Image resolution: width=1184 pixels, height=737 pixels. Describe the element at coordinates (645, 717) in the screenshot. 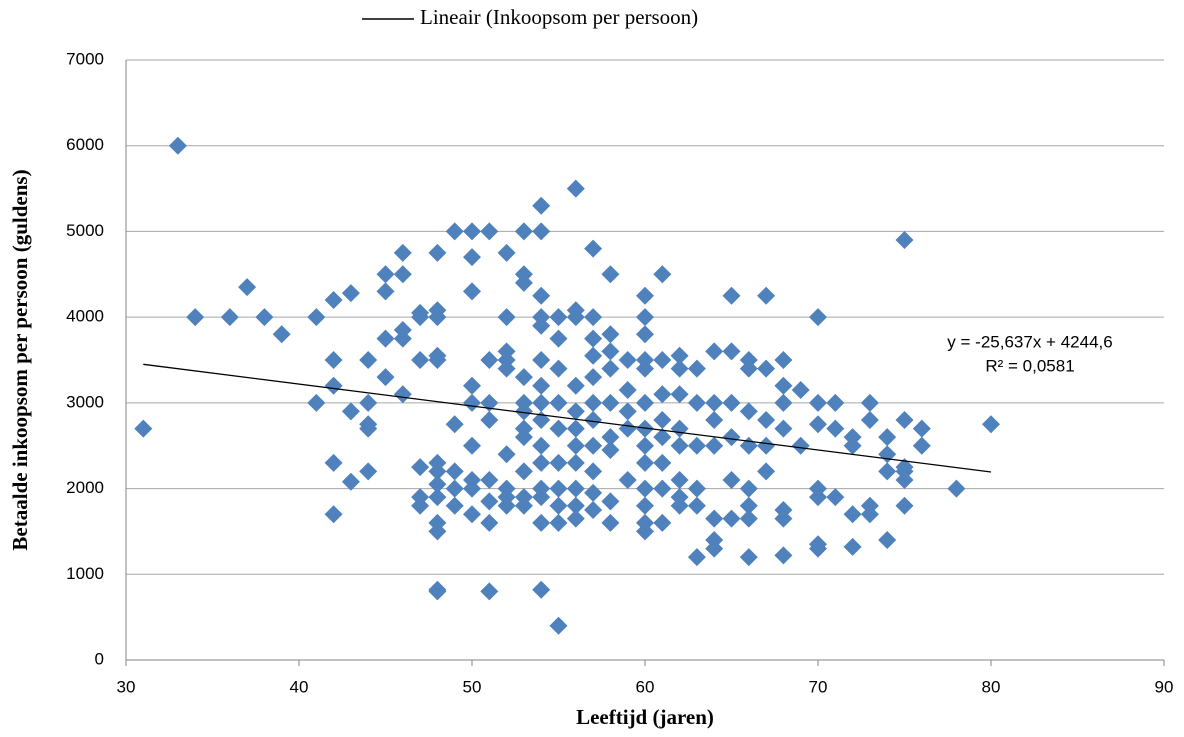

I see `x-axis-title: Leeftijd (jaren)` at that location.